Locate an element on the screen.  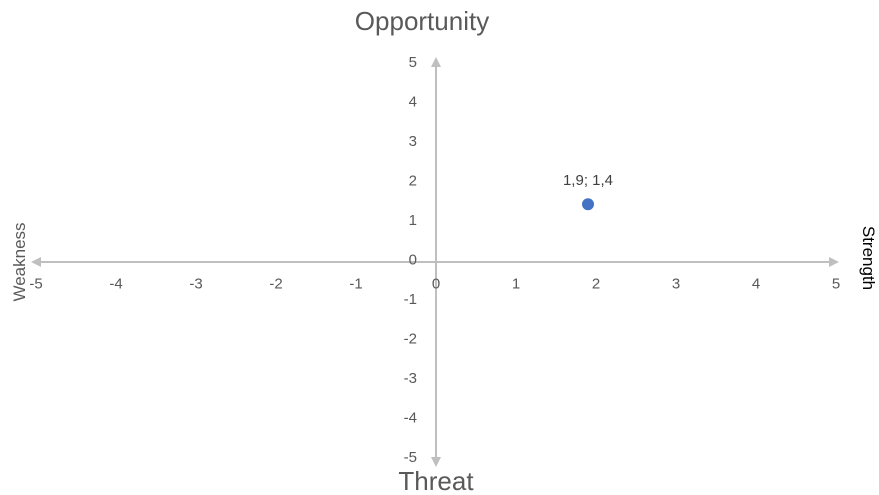
x-tick-label: 3 is located at coordinates (676, 284).